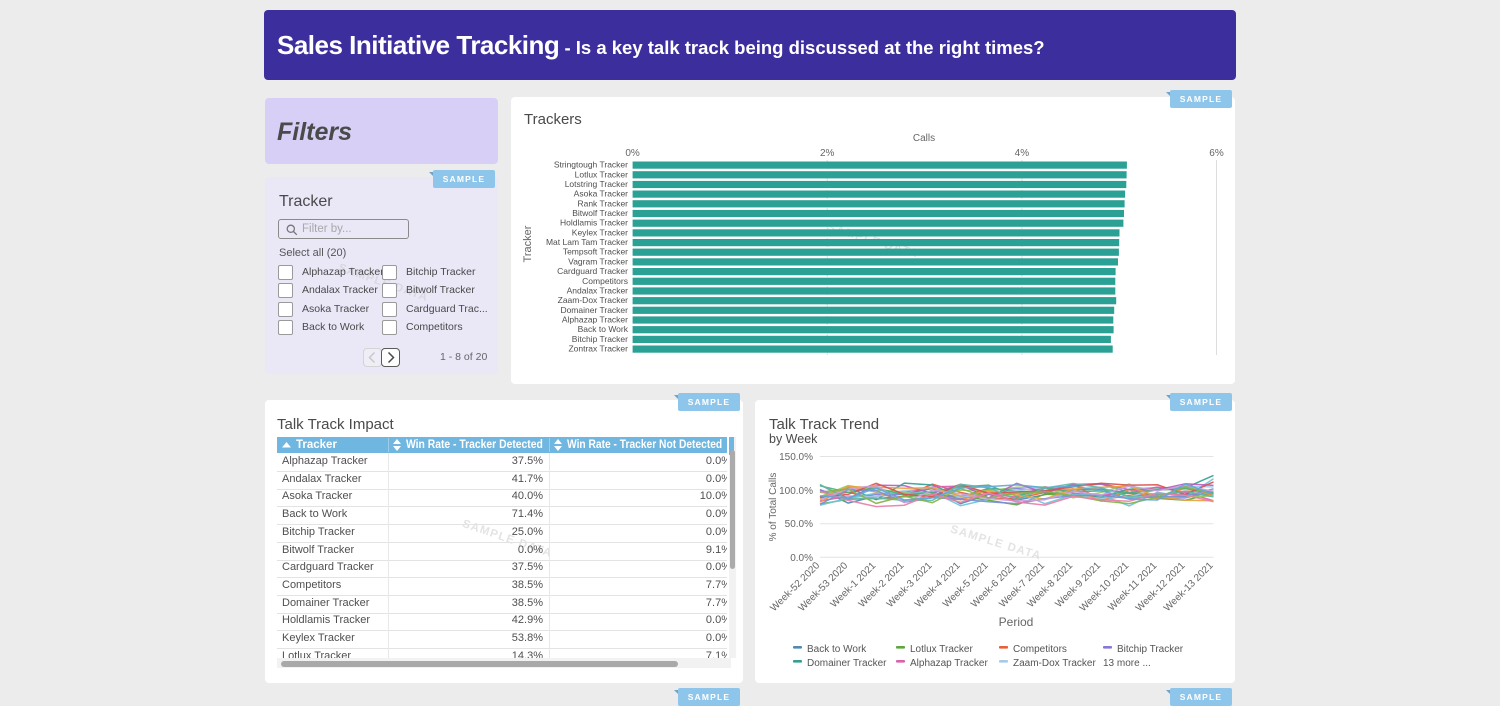 The height and width of the screenshot is (706, 1500). What do you see at coordinates (601, 194) in the screenshot?
I see `svg-text: Asoka Tracker` at bounding box center [601, 194].